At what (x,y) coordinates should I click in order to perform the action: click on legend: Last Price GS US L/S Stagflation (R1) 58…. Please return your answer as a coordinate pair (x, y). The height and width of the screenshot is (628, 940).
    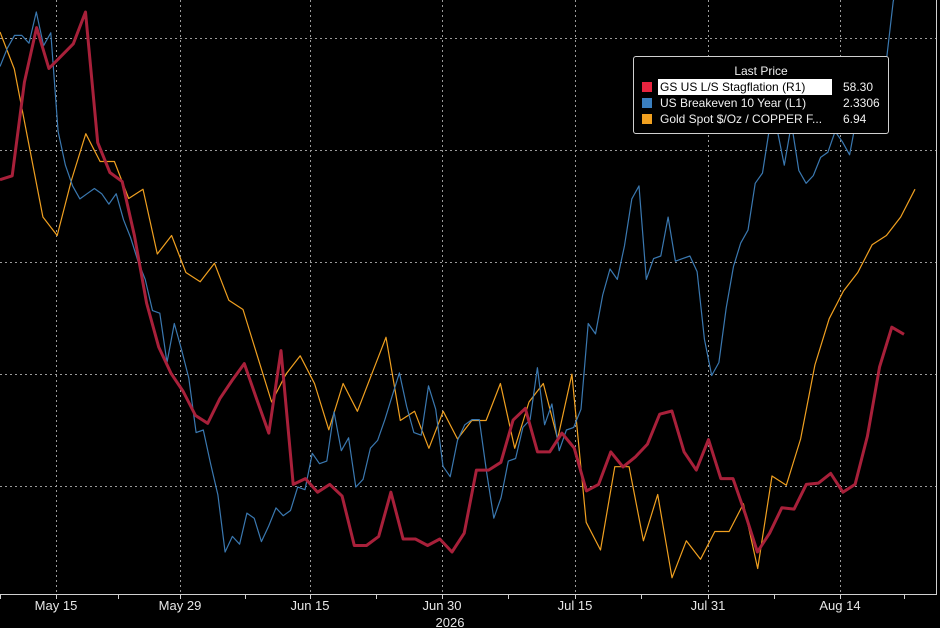
    Looking at the image, I should click on (761, 95).